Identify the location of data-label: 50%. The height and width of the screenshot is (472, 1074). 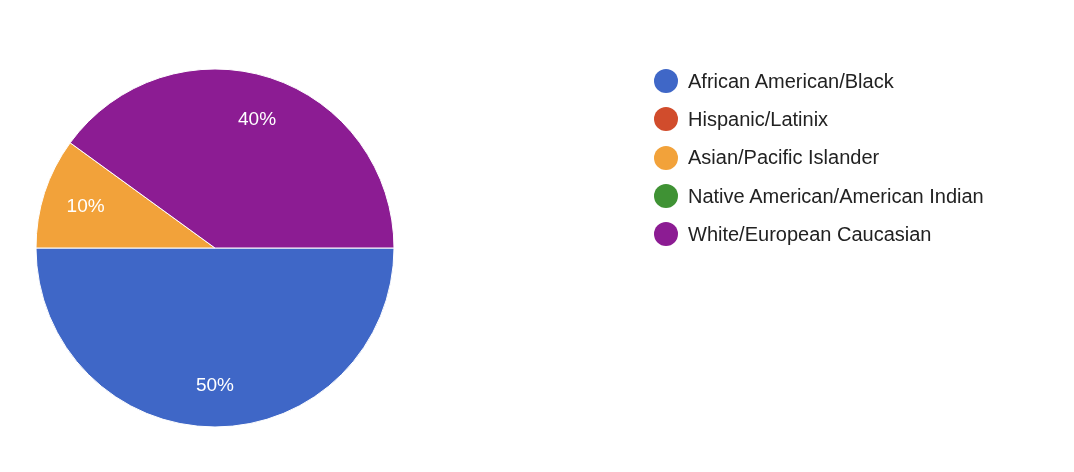
(215, 384).